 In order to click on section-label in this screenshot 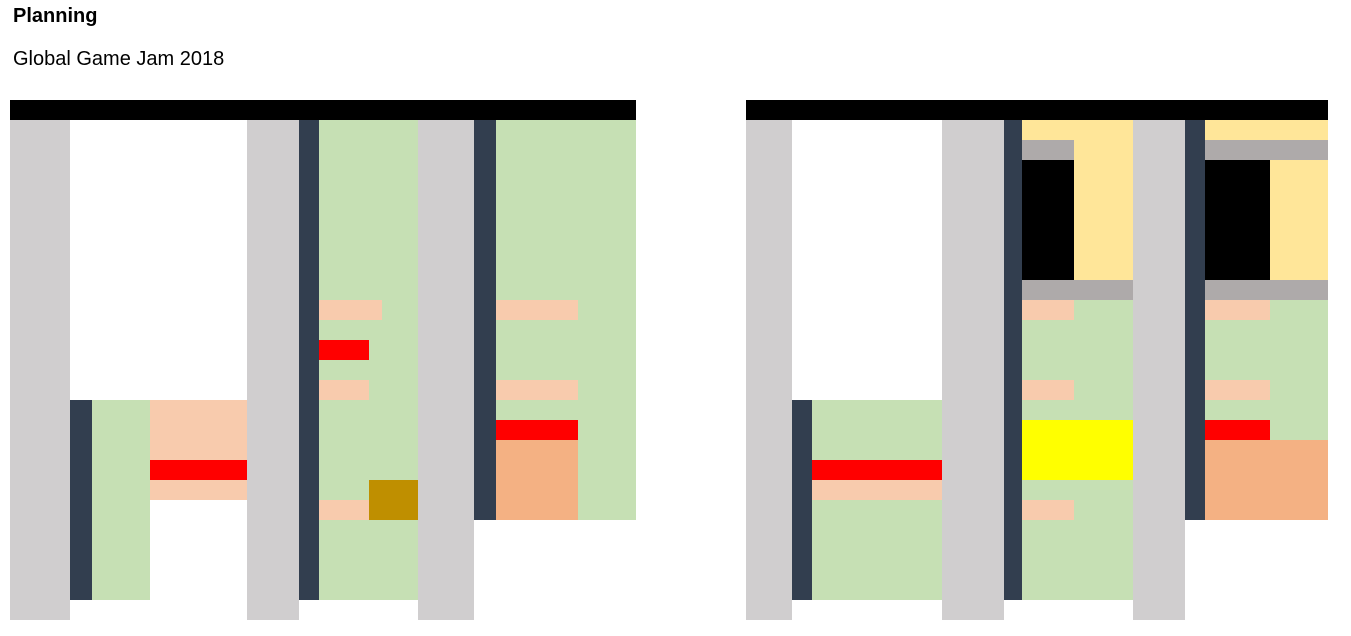, I will do `click(113, 91)`.